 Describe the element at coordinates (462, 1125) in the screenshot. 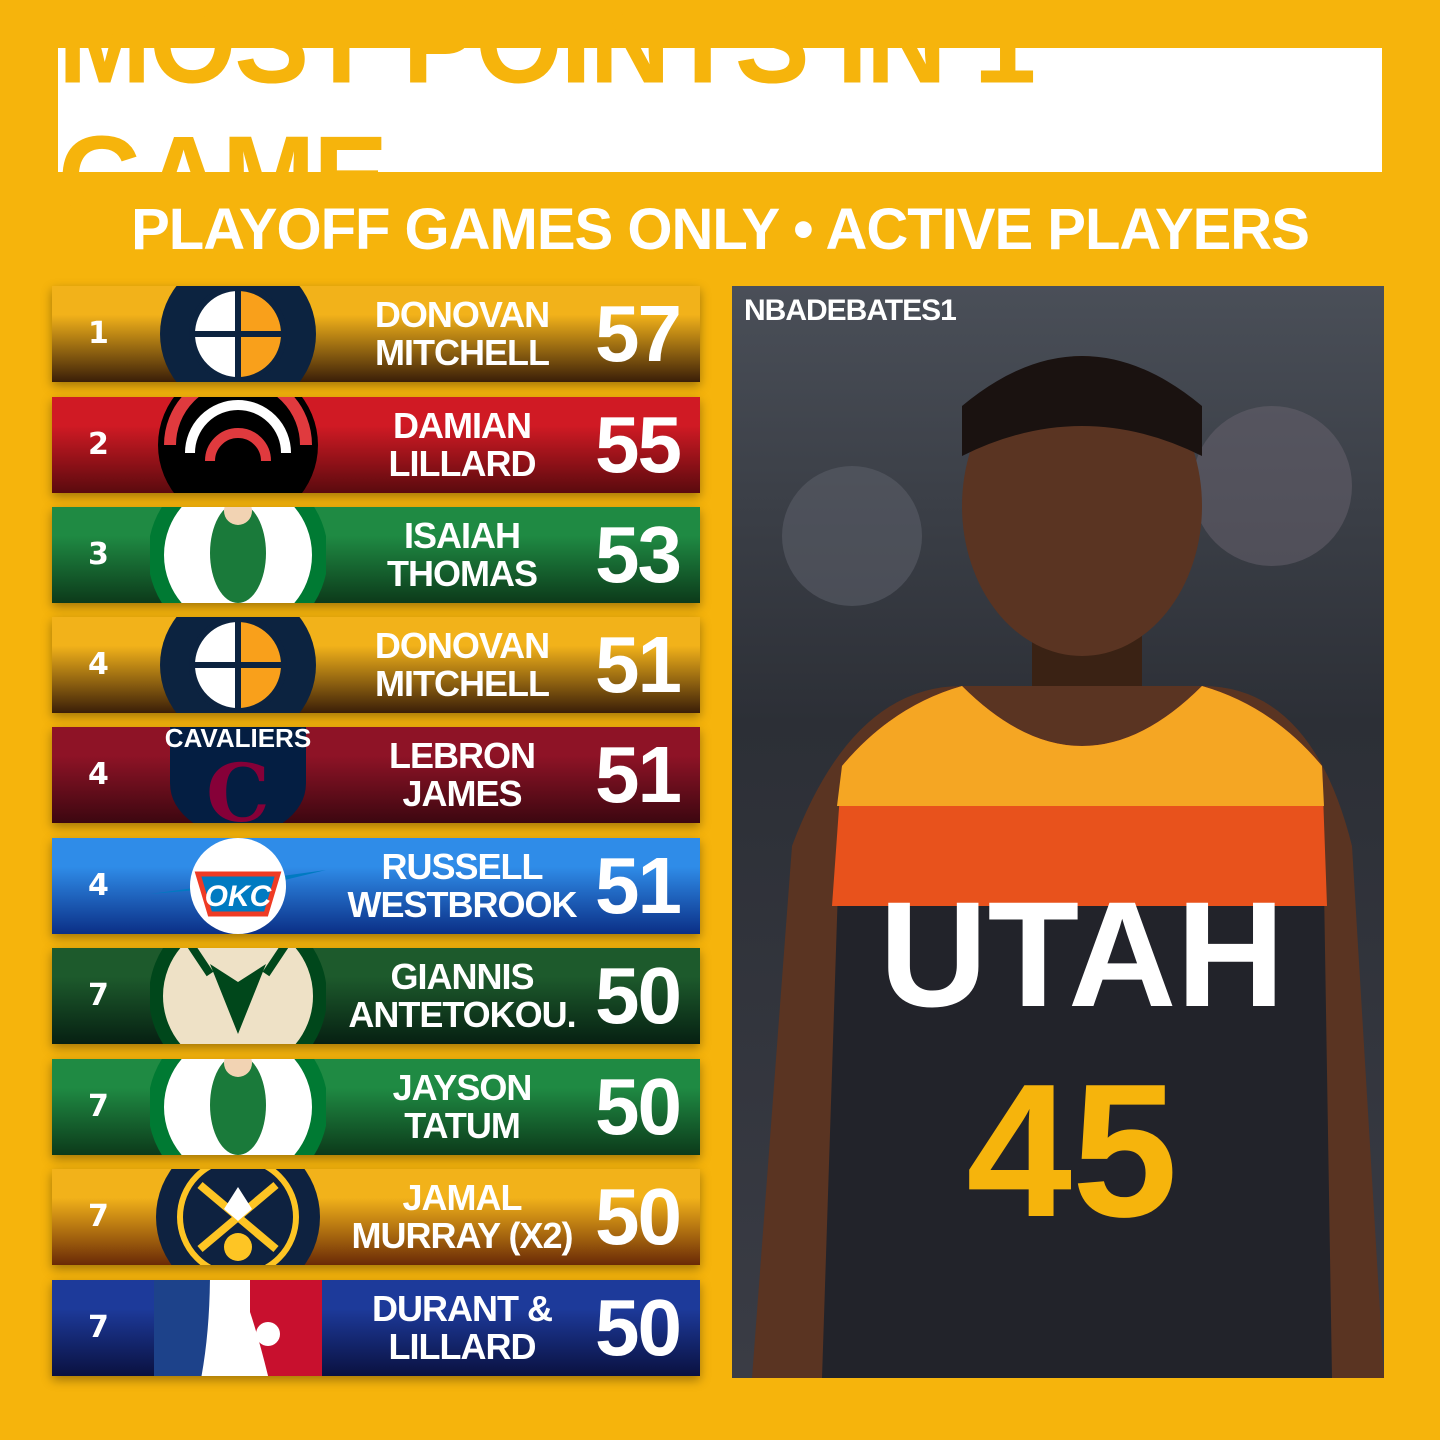

I see `player-last-name: TATUM` at that location.